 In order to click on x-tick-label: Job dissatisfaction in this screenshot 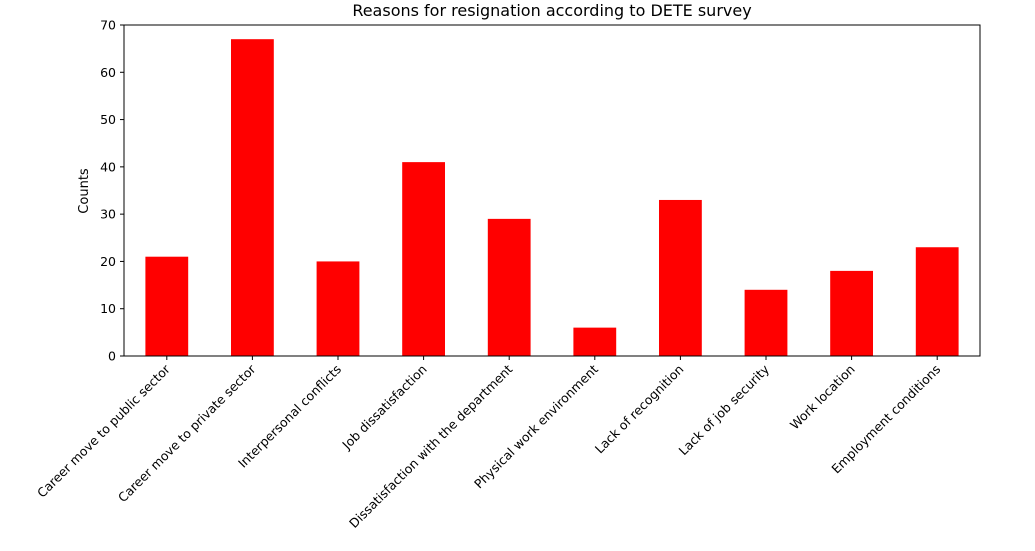, I will do `click(383, 407)`.